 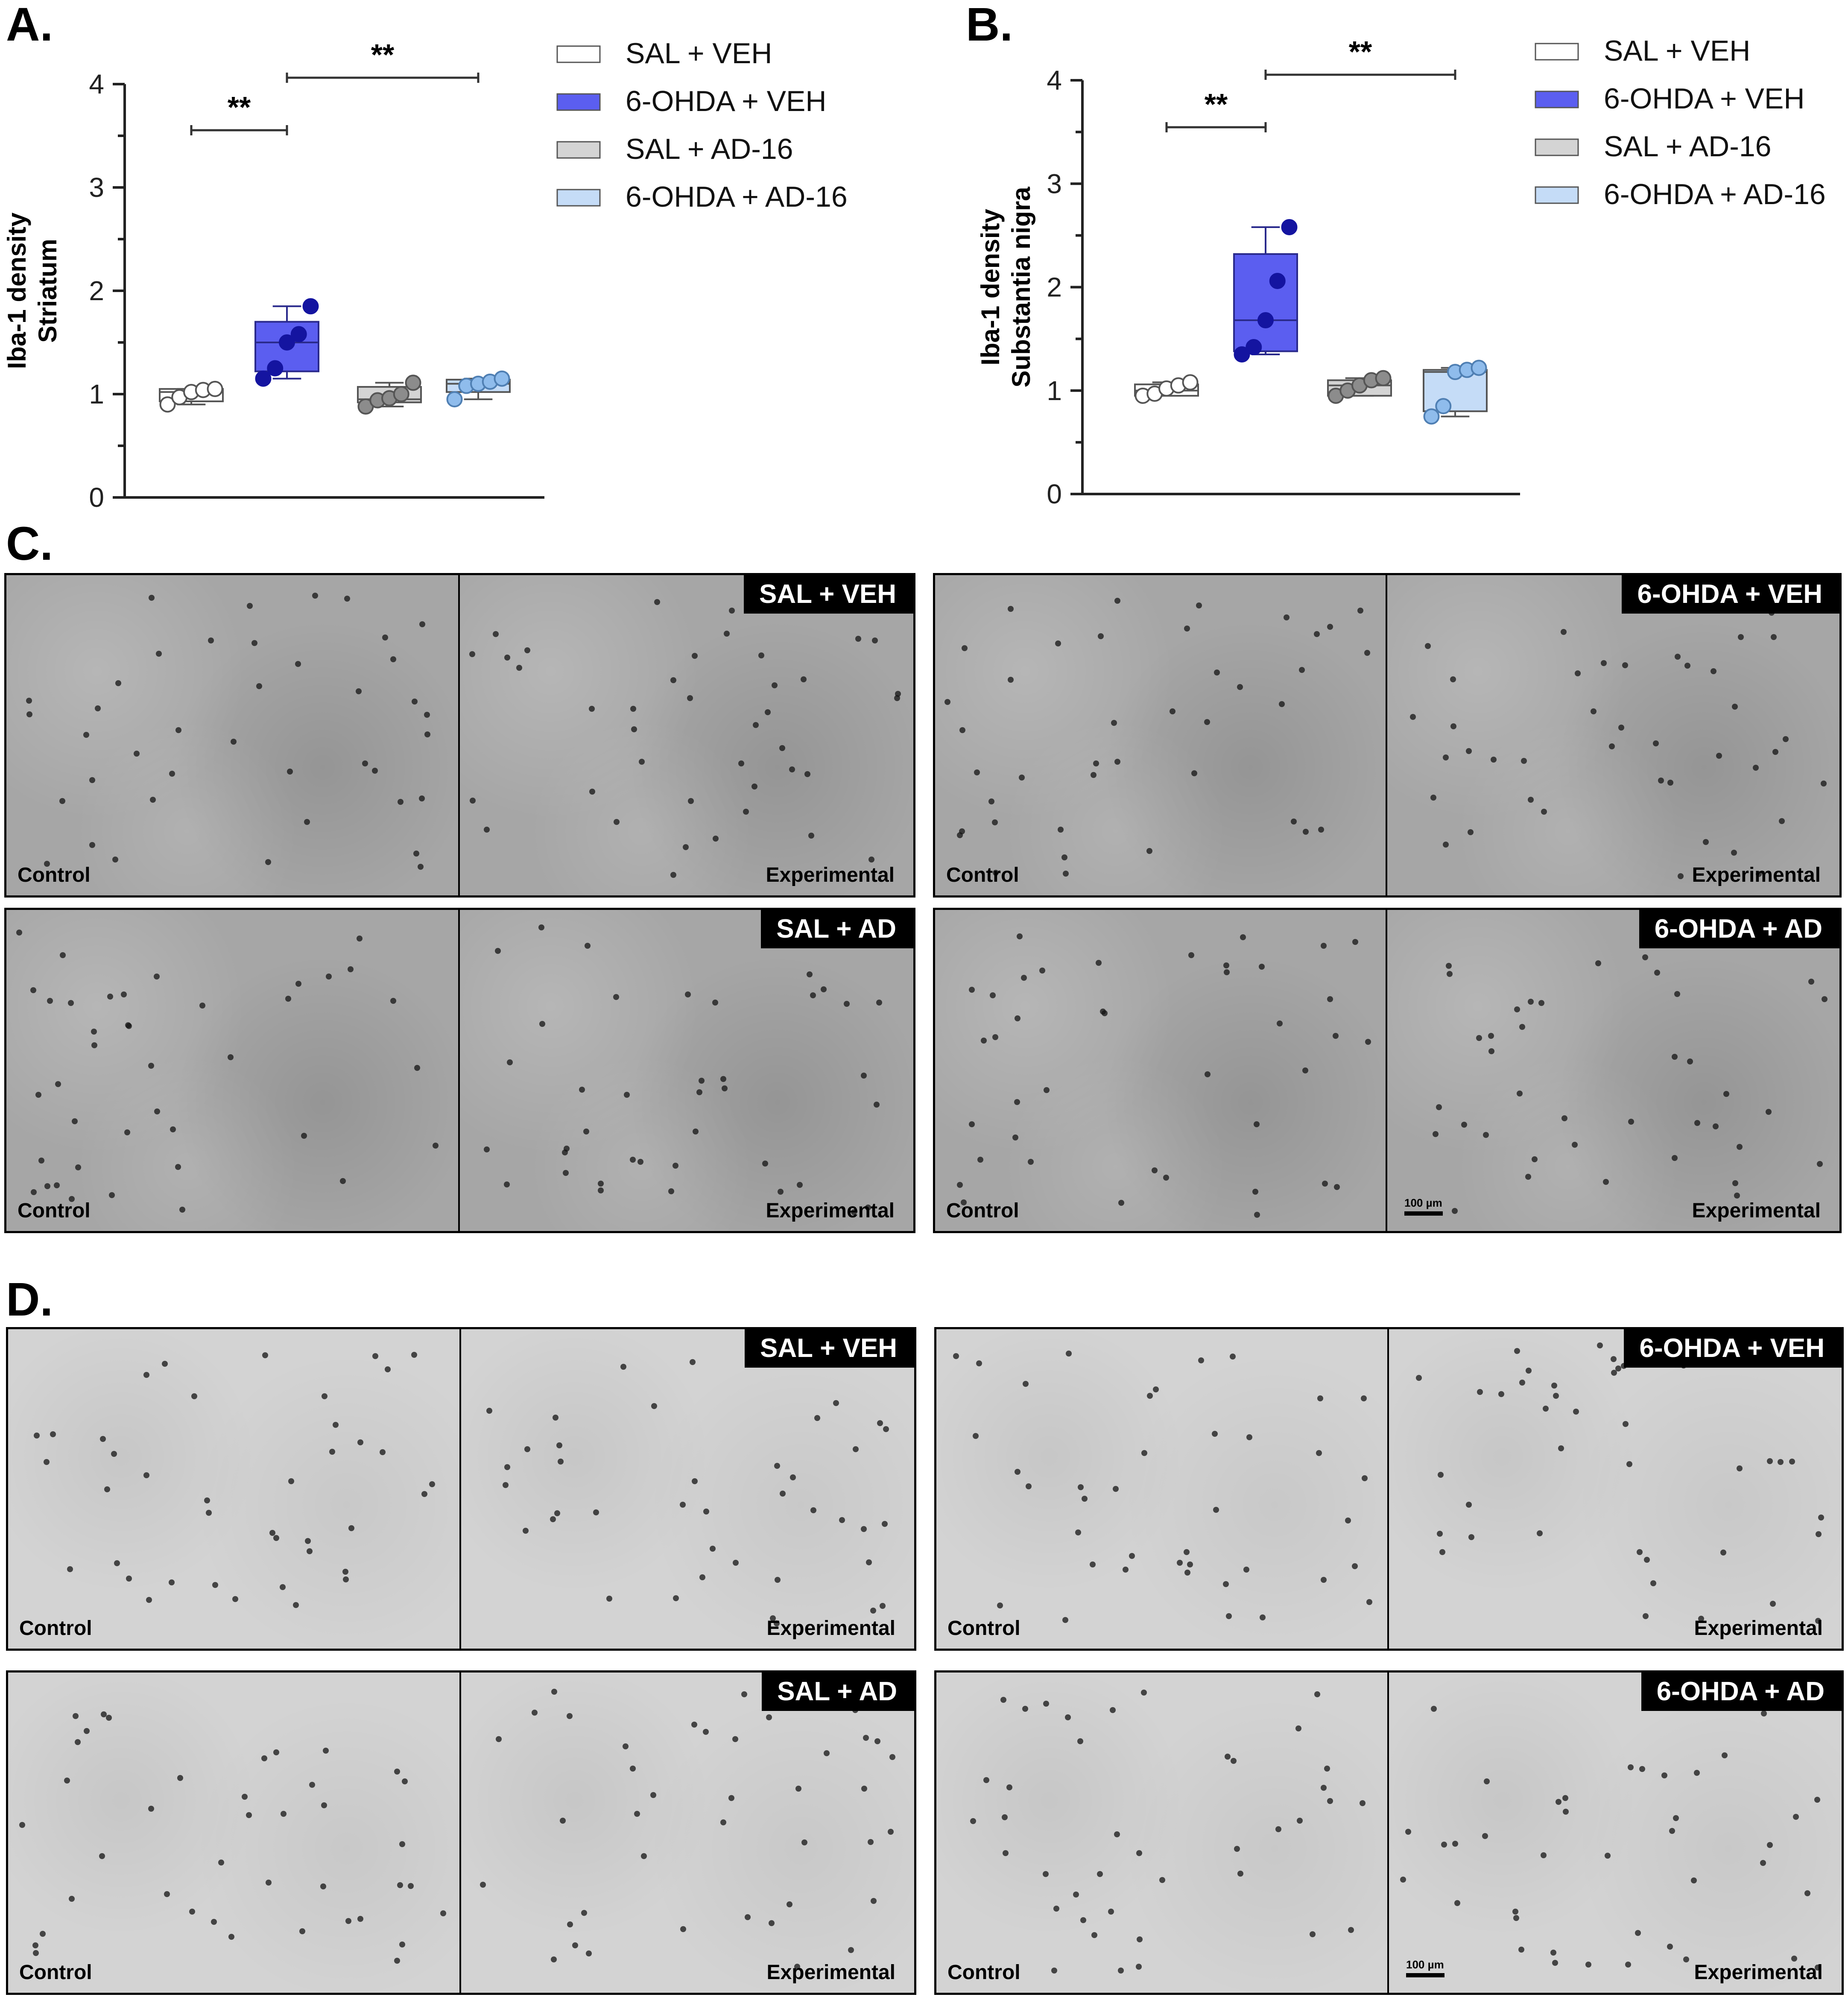 I want to click on legend-swatch, so click(x=1557, y=147).